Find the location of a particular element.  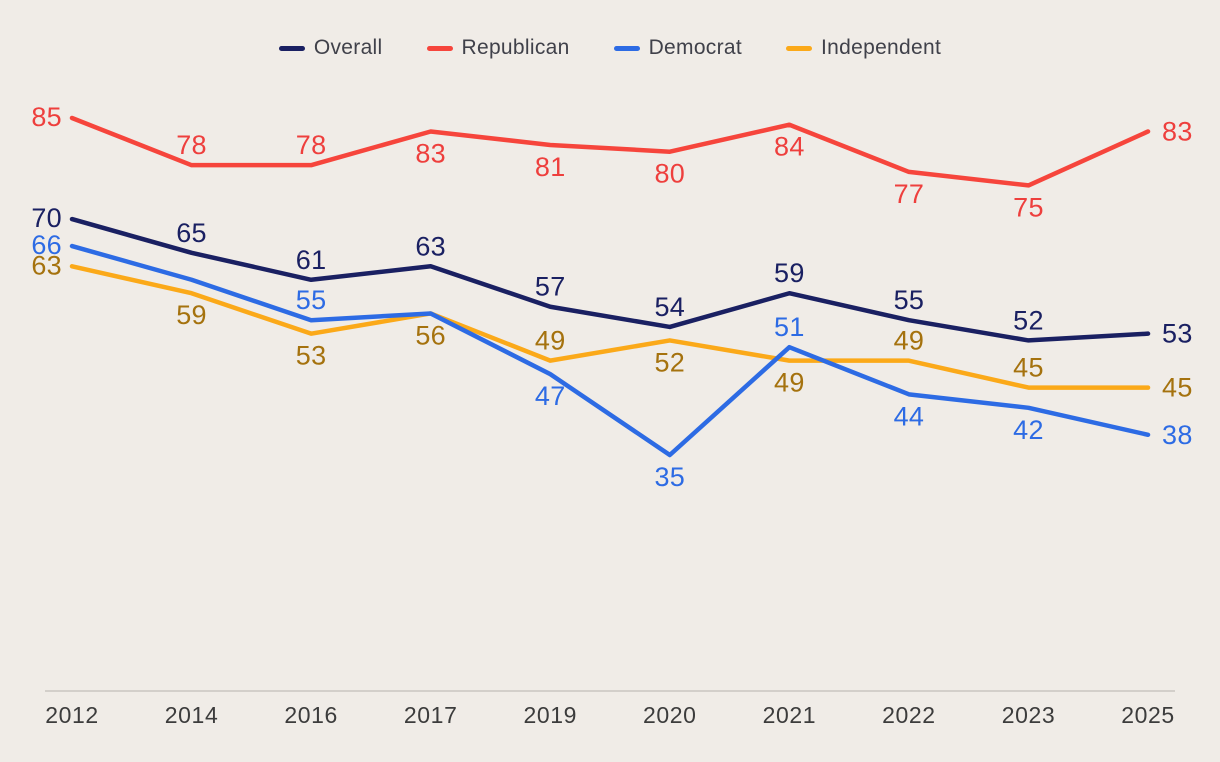

data-point-label-republican: 81 is located at coordinates (550, 167).